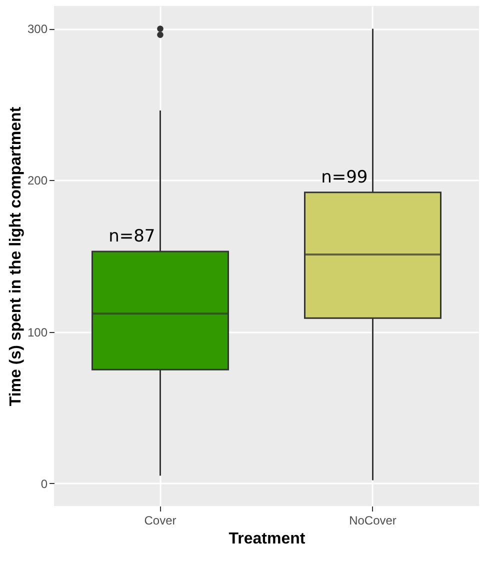 The height and width of the screenshot is (577, 487). What do you see at coordinates (37, 181) in the screenshot?
I see `y-tick-label: 200` at bounding box center [37, 181].